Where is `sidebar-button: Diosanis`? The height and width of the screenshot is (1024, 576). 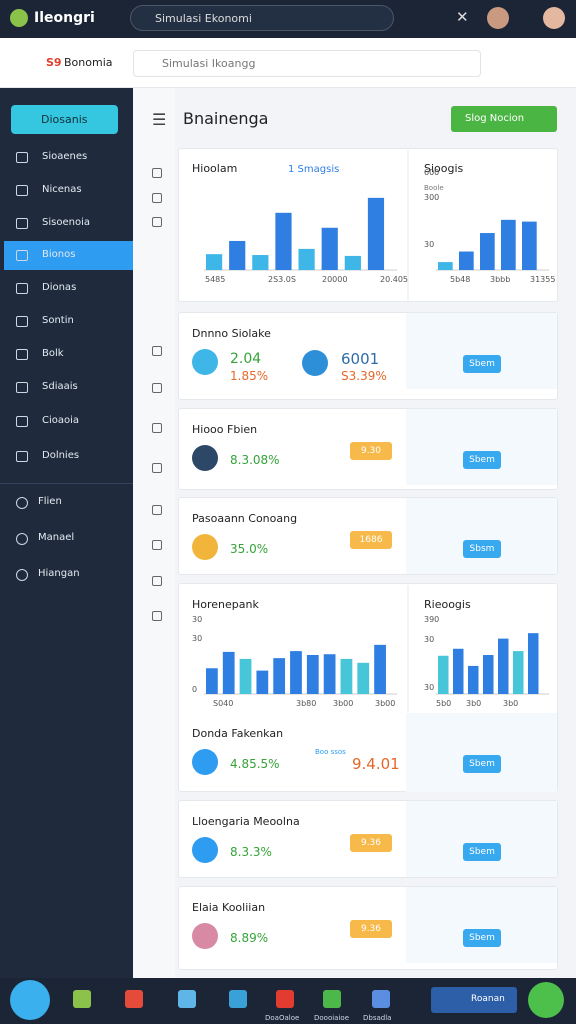
sidebar-button: Diosanis is located at coordinates (64, 119).